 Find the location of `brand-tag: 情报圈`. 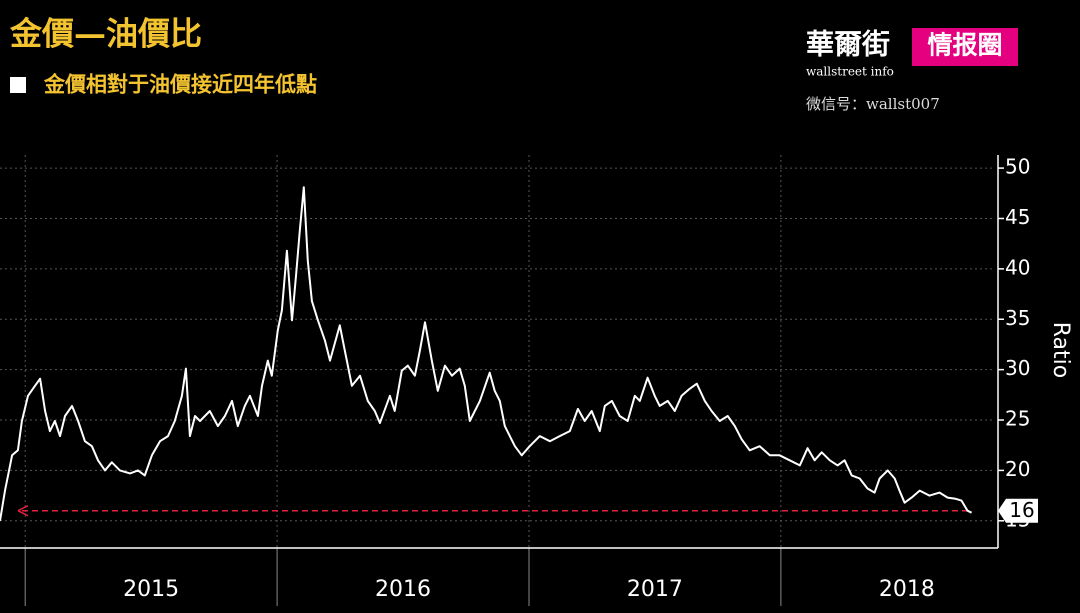

brand-tag: 情报圈 is located at coordinates (964, 45).